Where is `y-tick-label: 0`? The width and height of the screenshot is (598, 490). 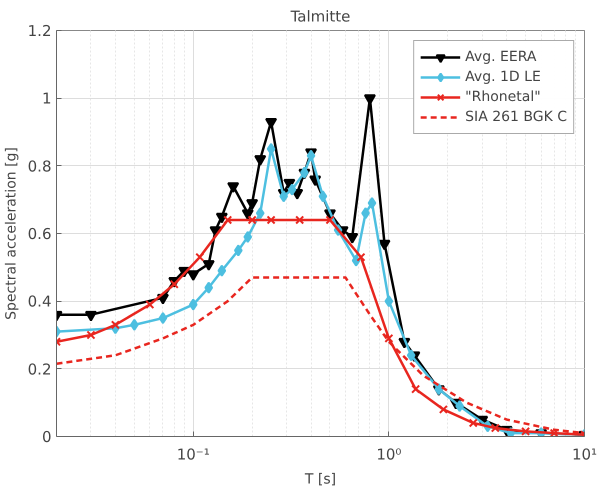
y-tick-label: 0 is located at coordinates (47, 437).